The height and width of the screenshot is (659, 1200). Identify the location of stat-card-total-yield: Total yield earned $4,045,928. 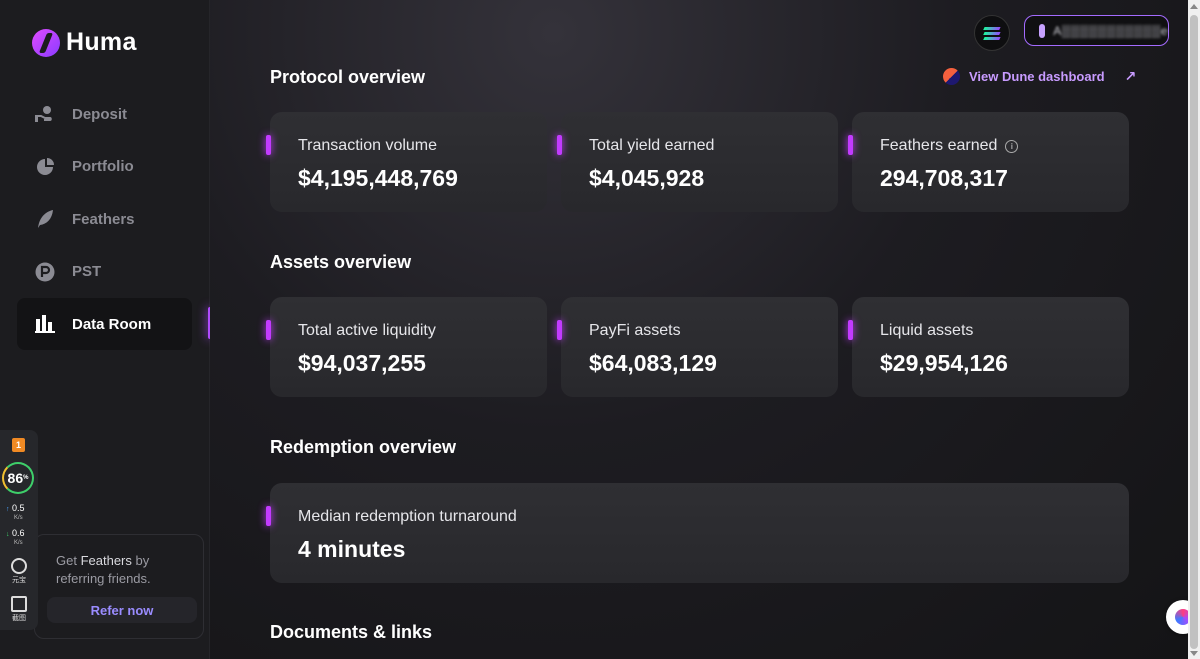
(697, 162).